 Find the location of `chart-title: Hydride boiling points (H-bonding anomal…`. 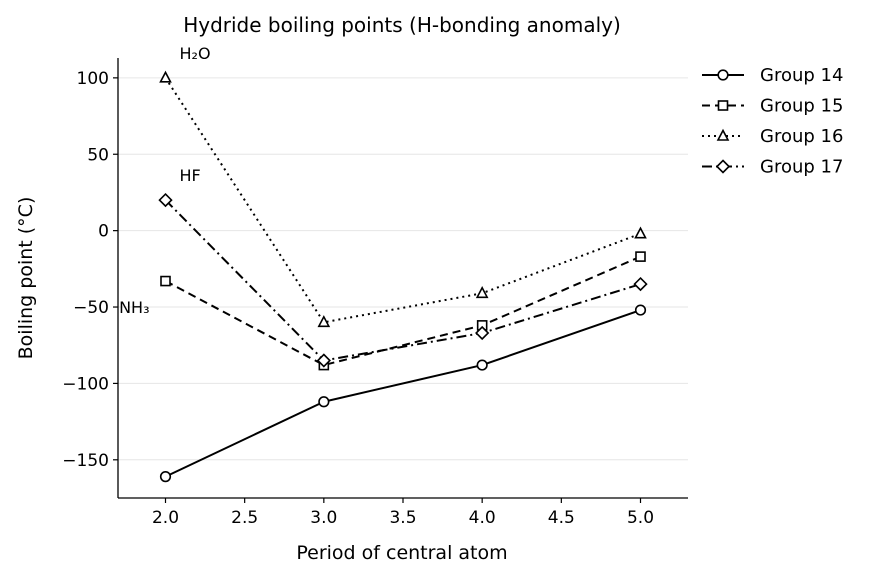

chart-title: Hydride boiling points (H-bonding anomal… is located at coordinates (402, 25).